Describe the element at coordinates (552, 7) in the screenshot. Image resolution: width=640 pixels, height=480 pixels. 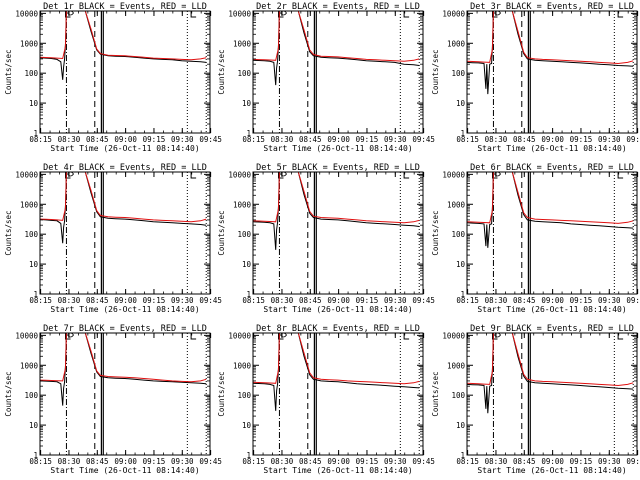
I see `panel-title: Det 3r BLACK = Events, RED = LLD` at that location.